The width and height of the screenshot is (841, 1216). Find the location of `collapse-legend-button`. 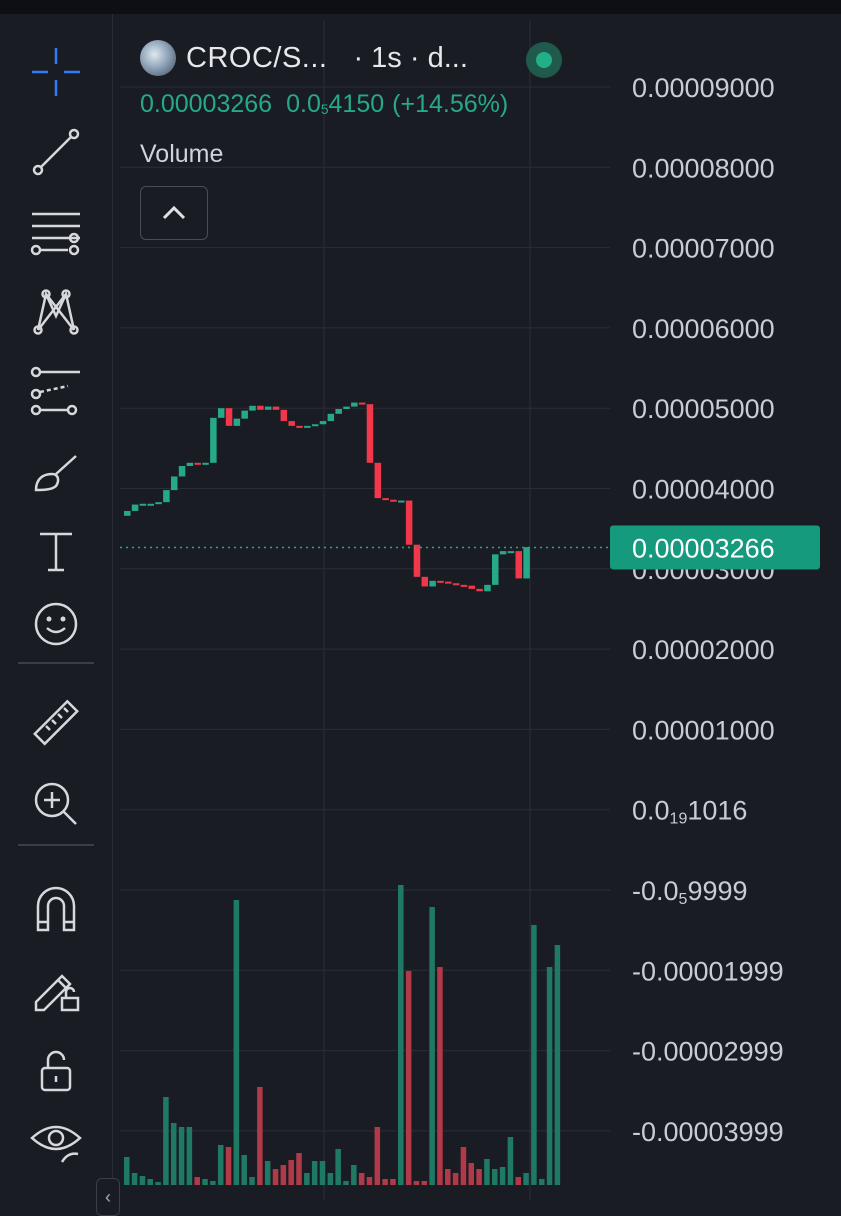

collapse-legend-button is located at coordinates (174, 213).